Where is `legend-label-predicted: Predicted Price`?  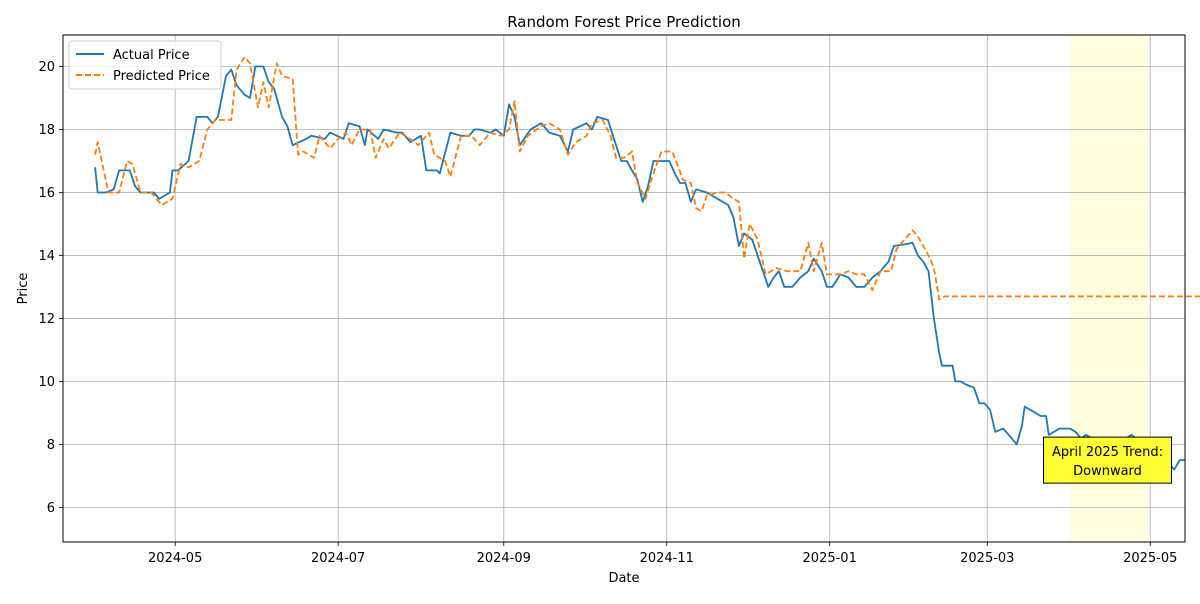 legend-label-predicted: Predicted Price is located at coordinates (161, 76).